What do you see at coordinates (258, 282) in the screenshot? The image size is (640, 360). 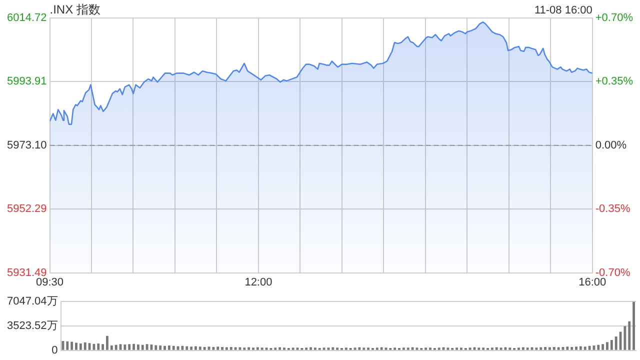 I see `x-tick-label: 12:00` at bounding box center [258, 282].